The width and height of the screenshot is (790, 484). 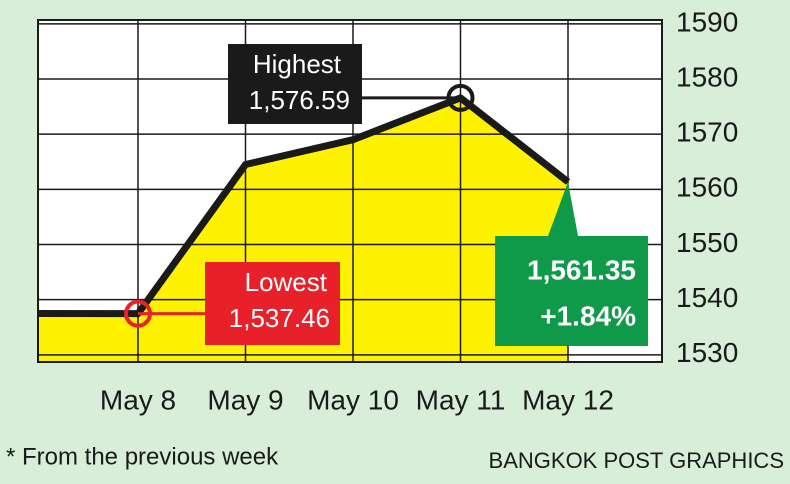 What do you see at coordinates (460, 97) in the screenshot?
I see `high-marker` at bounding box center [460, 97].